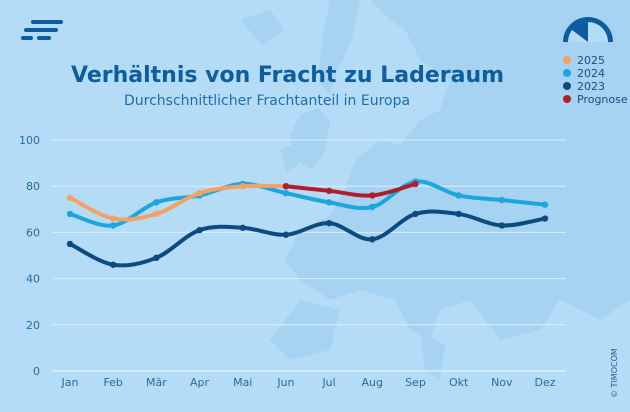 The width and height of the screenshot is (630, 412). What do you see at coordinates (458, 195) in the screenshot?
I see `data-point-2024-Okt` at bounding box center [458, 195].